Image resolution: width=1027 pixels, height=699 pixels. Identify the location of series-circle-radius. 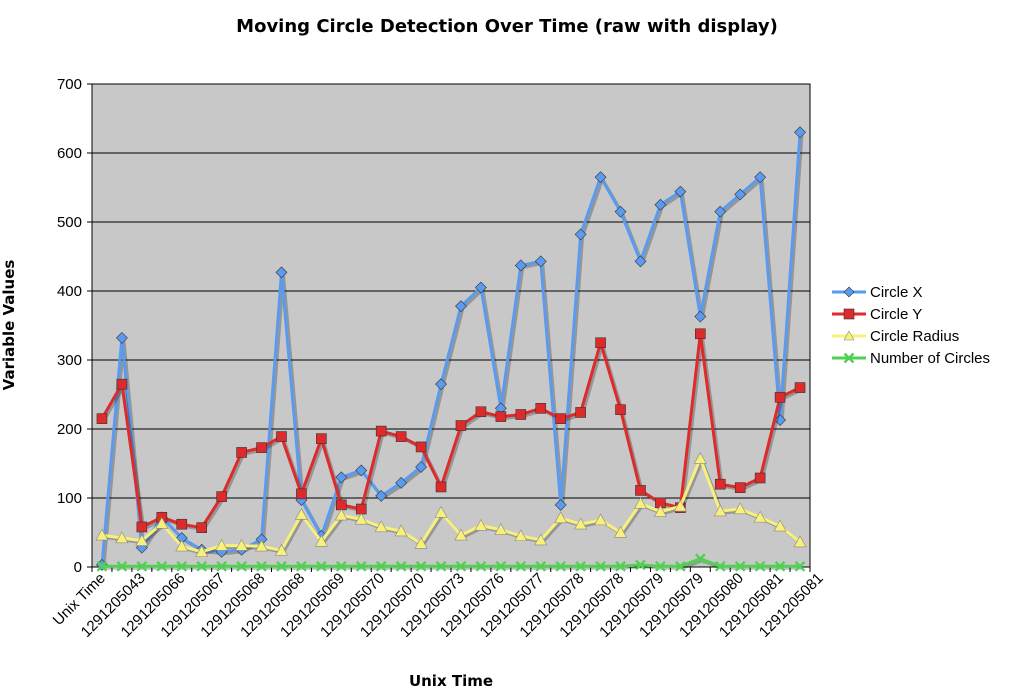
(451, 504).